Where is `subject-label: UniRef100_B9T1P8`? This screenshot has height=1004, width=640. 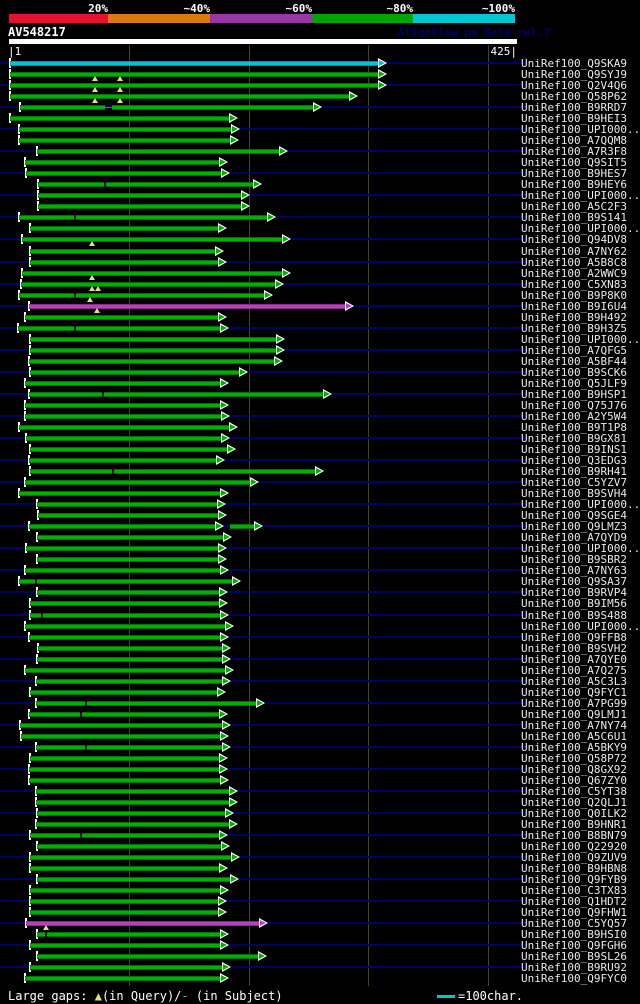
subject-label: UniRef100_B9T1P8 is located at coordinates (574, 427).